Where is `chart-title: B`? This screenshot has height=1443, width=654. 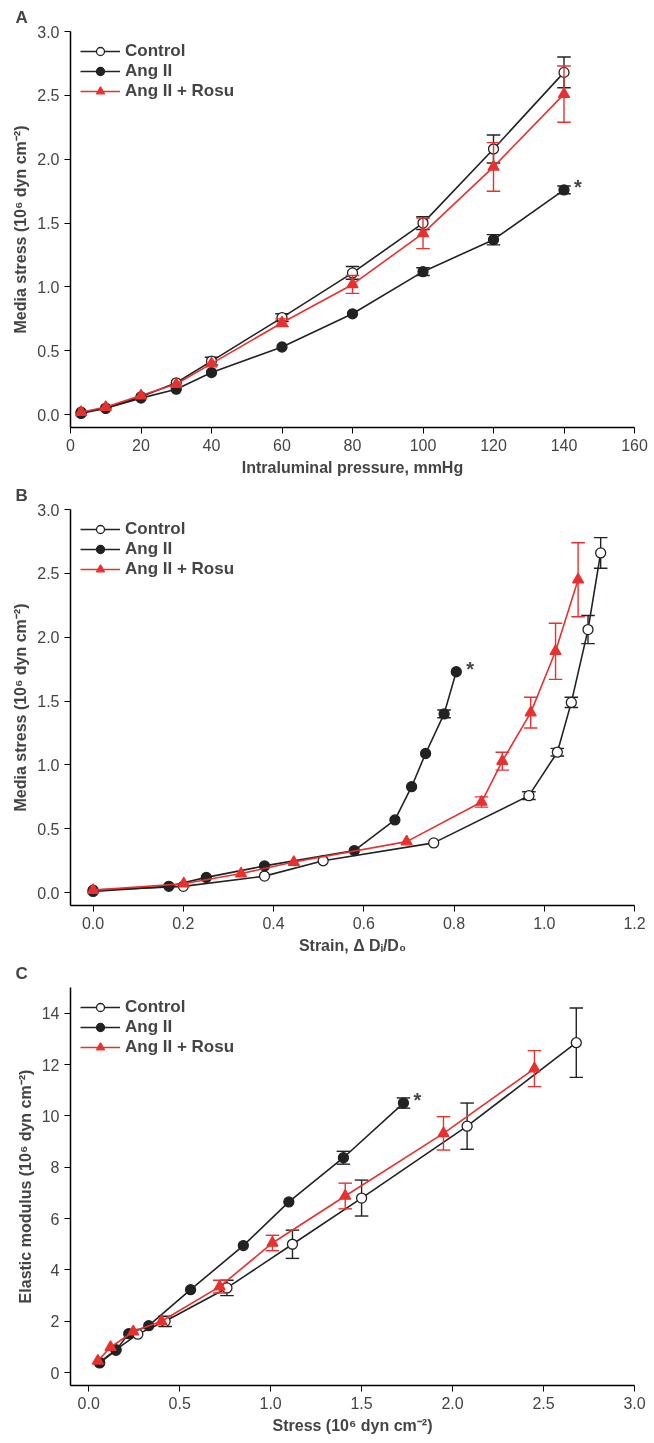
chart-title: B is located at coordinates (21, 495).